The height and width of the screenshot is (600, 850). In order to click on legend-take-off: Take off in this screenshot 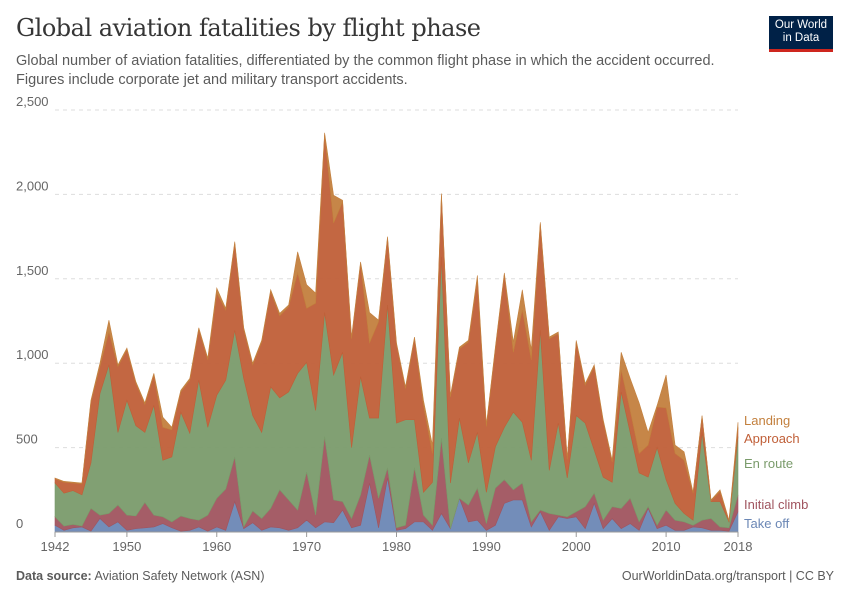, I will do `click(767, 523)`.